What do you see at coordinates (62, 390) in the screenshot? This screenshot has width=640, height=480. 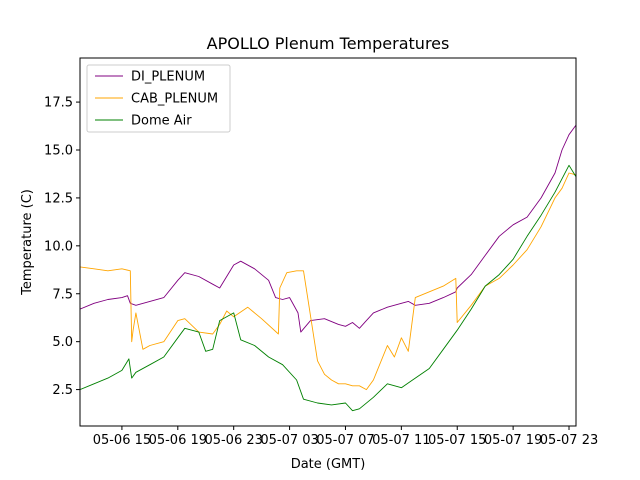 I see `y-tick-label-0: 2.5` at bounding box center [62, 390].